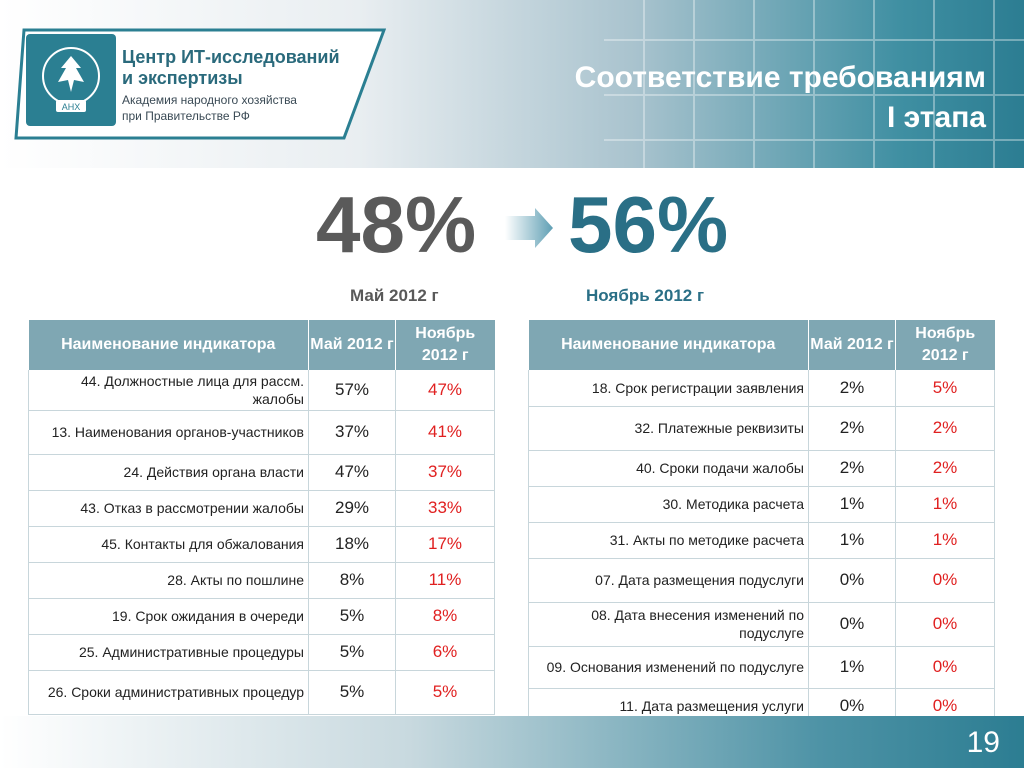 The image size is (1024, 768). What do you see at coordinates (168, 616) in the screenshot?
I see `indicator-name: 19. Срок ожидания в очереди` at bounding box center [168, 616].